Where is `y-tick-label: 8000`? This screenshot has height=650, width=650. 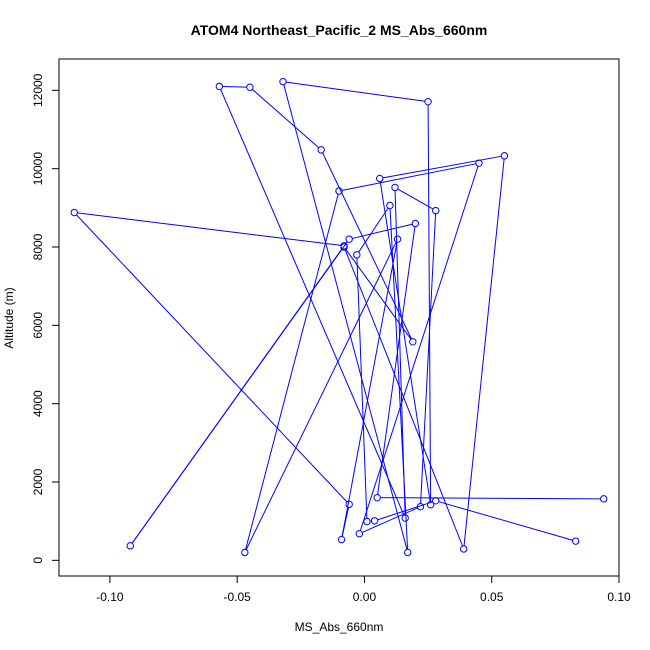 y-tick-label: 8000 is located at coordinates (38, 246).